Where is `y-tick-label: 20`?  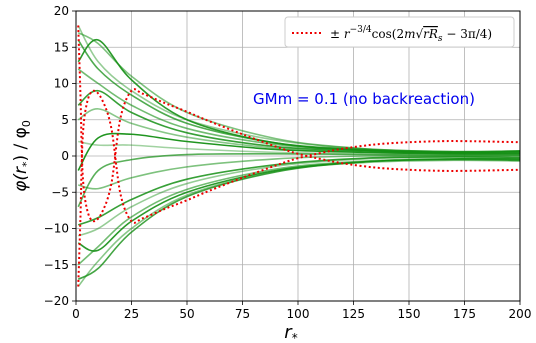
y-tick-label: 20 is located at coordinates (61, 11).